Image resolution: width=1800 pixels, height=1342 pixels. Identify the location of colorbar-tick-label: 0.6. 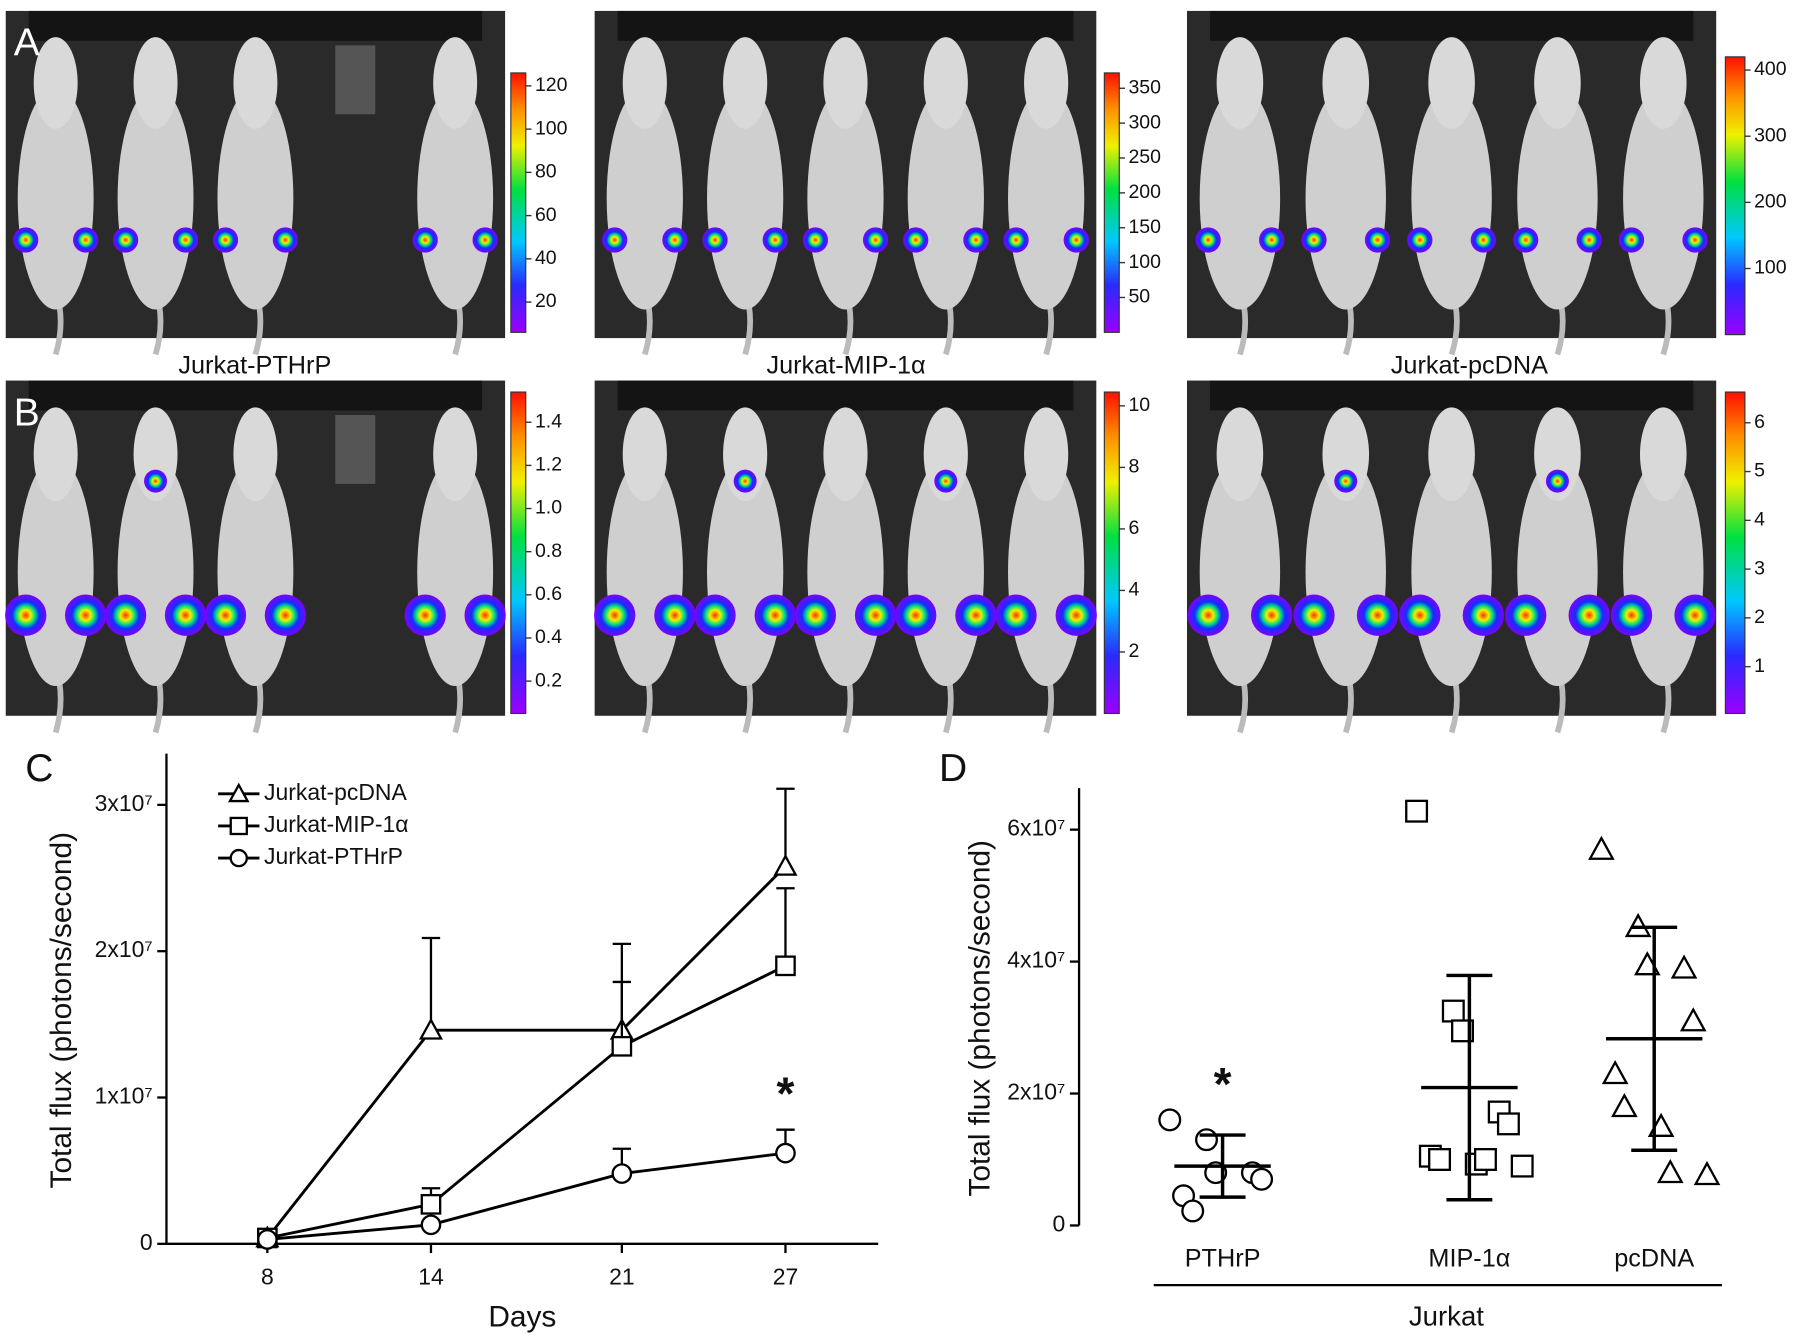
(548, 594).